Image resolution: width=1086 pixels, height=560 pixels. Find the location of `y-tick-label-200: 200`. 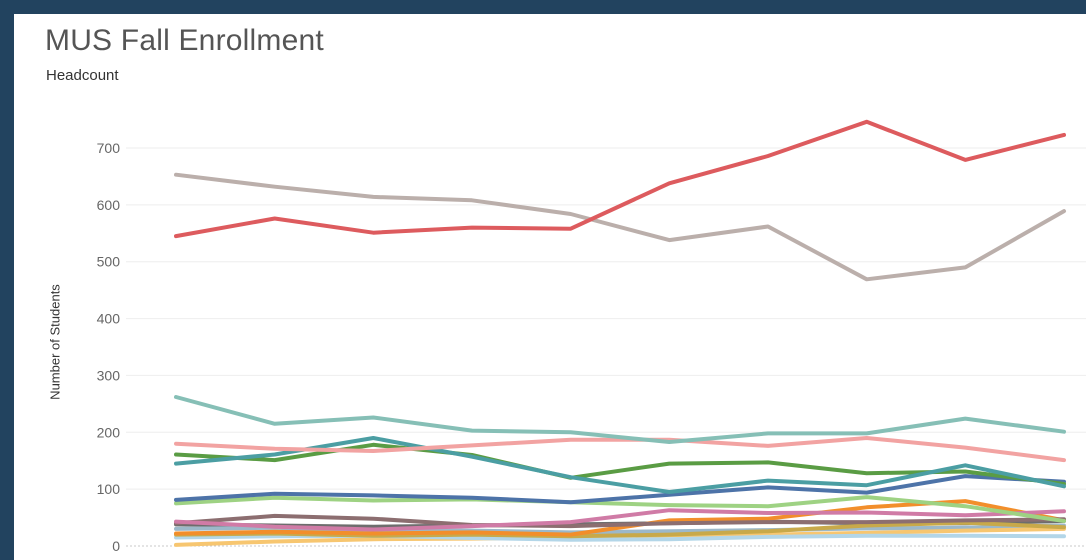

y-tick-label-200: 200 is located at coordinates (109, 432).